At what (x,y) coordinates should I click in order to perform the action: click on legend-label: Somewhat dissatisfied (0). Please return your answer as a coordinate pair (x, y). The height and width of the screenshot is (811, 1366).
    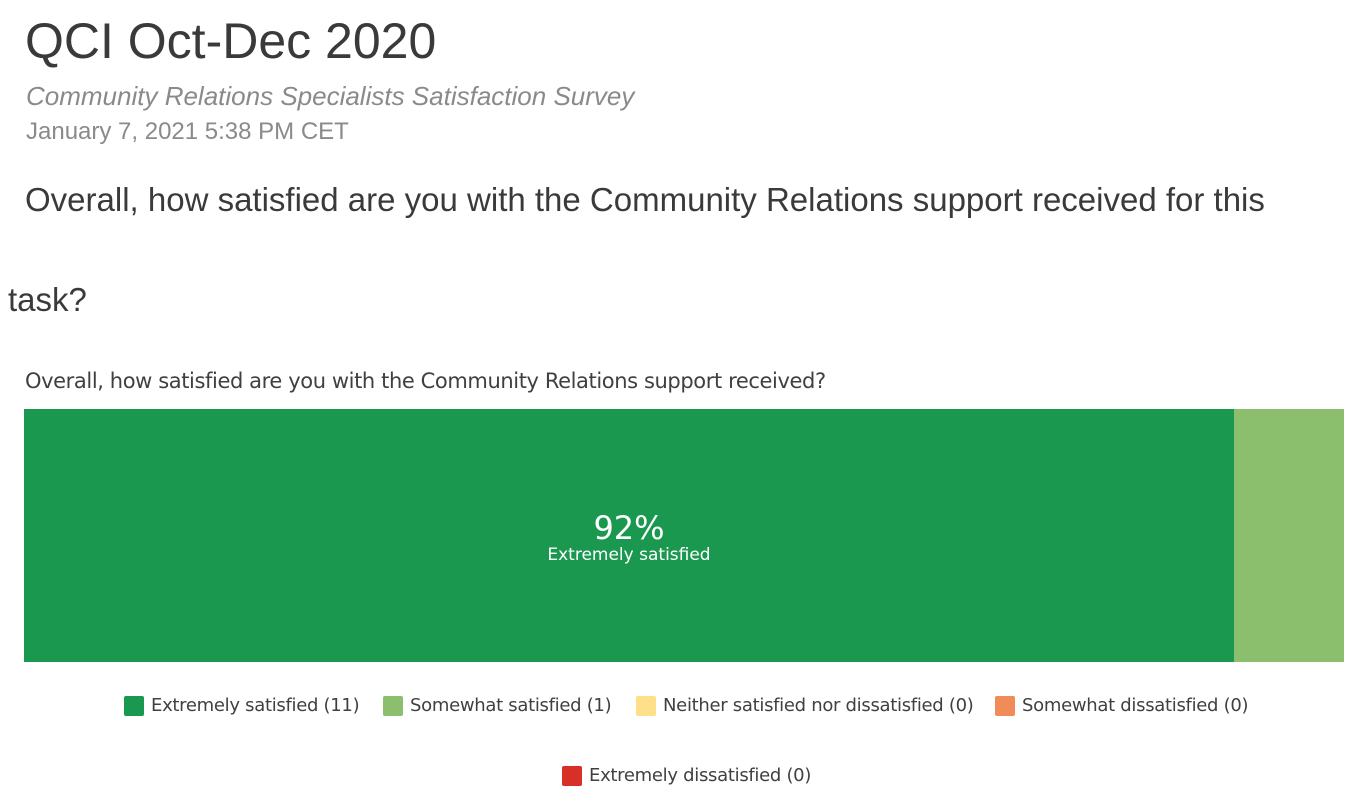
    Looking at the image, I should click on (1135, 705).